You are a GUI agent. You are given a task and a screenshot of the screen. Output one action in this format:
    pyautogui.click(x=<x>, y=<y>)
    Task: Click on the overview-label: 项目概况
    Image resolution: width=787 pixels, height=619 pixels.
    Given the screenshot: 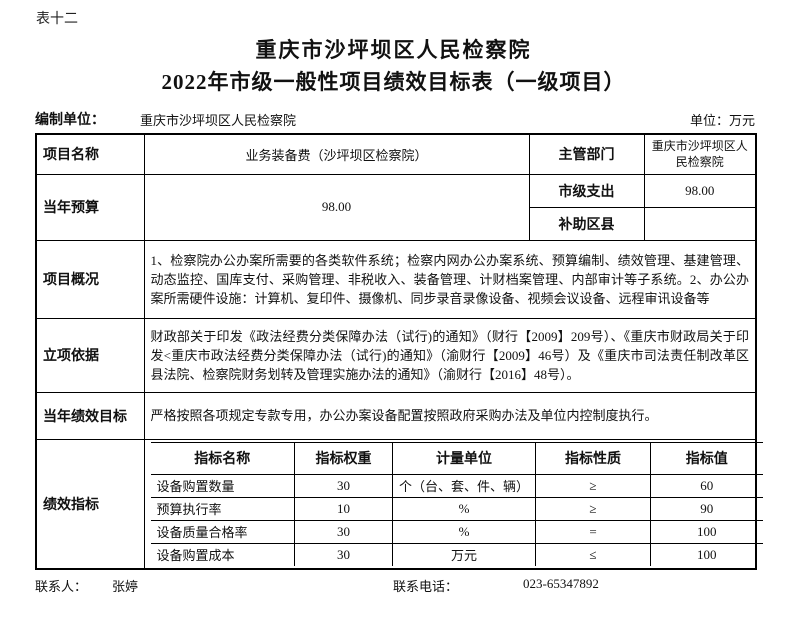 What is the action you would take?
    pyautogui.click(x=90, y=279)
    